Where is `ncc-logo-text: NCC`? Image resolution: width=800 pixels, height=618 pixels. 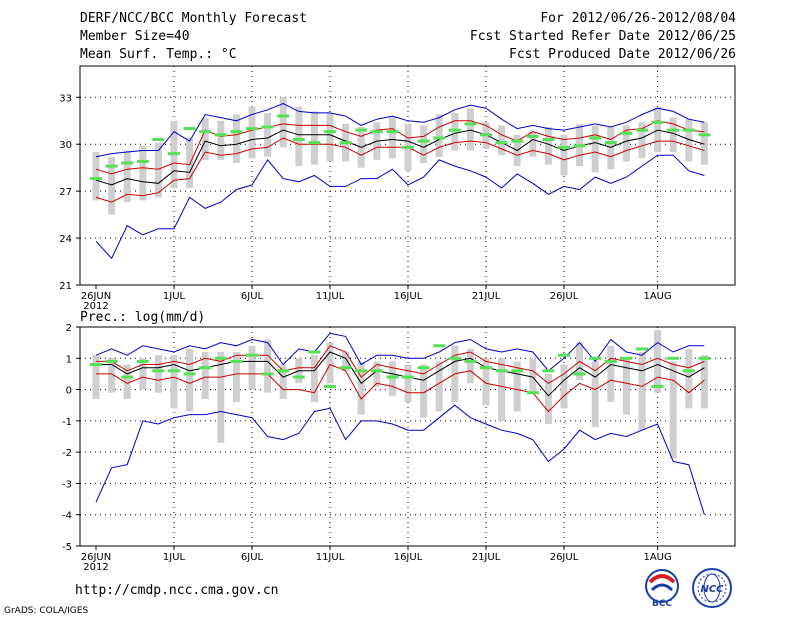 ncc-logo-text: NCC is located at coordinates (712, 589).